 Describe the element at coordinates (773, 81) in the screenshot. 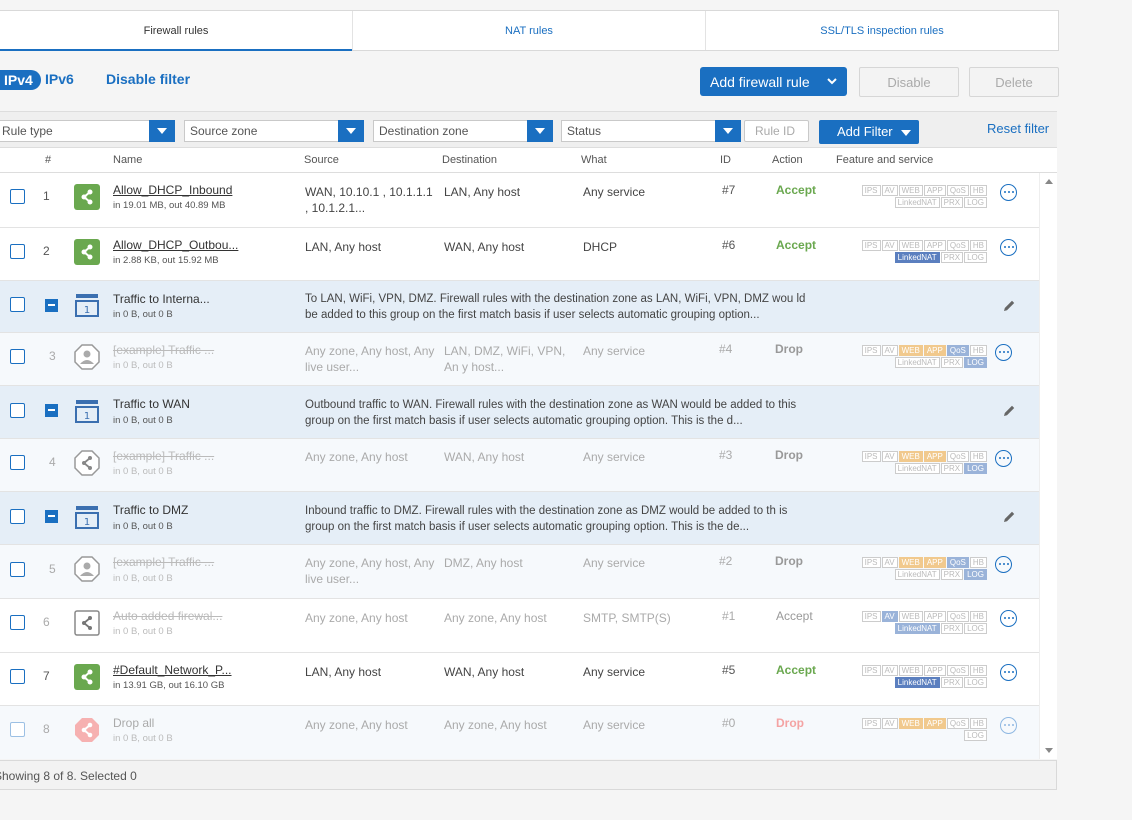

I see `add-firewall-rule-button: Add firewall rule` at that location.